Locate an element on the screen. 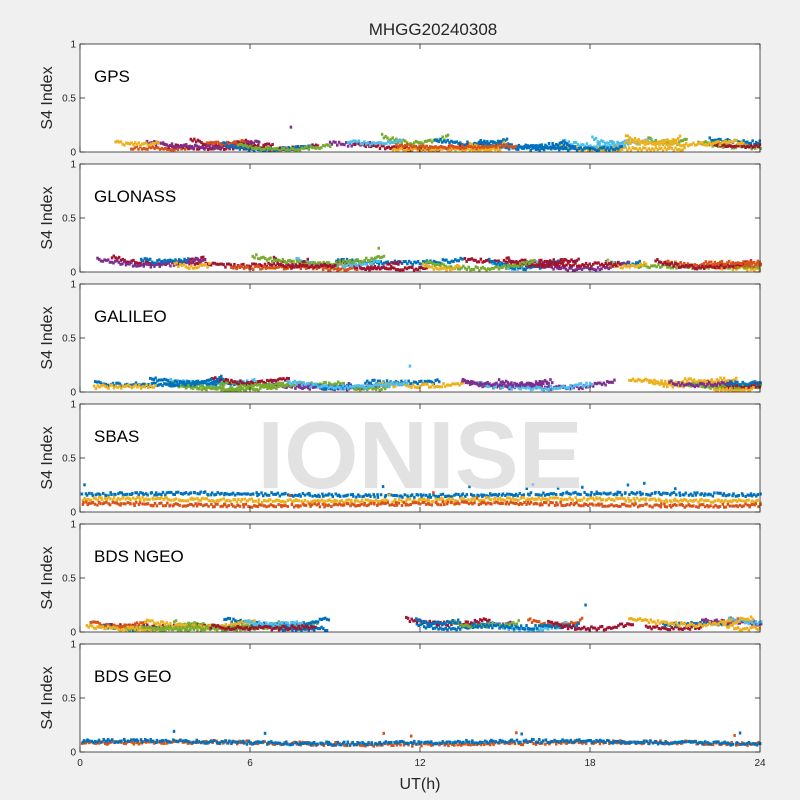 The image size is (800, 800). data-point-peak is located at coordinates (291, 127).